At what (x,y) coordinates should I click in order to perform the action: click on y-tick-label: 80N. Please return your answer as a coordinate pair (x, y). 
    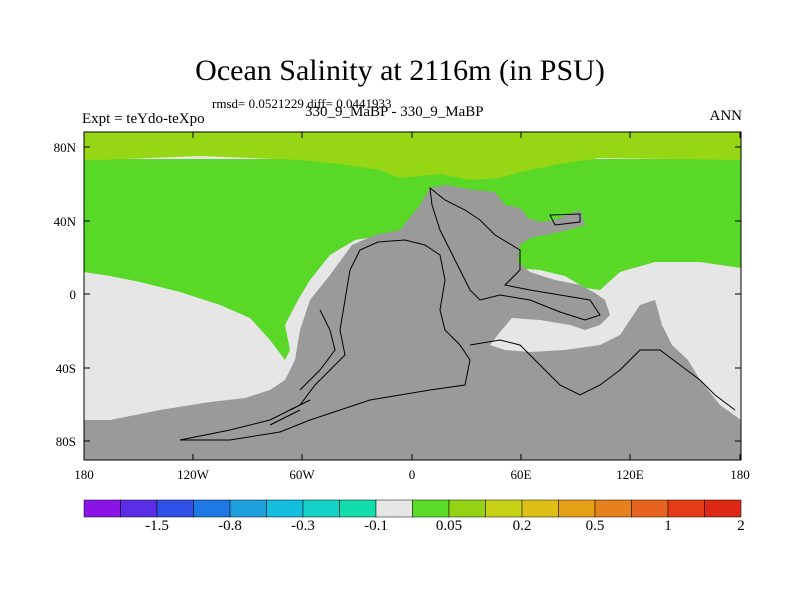
    Looking at the image, I should click on (64, 147).